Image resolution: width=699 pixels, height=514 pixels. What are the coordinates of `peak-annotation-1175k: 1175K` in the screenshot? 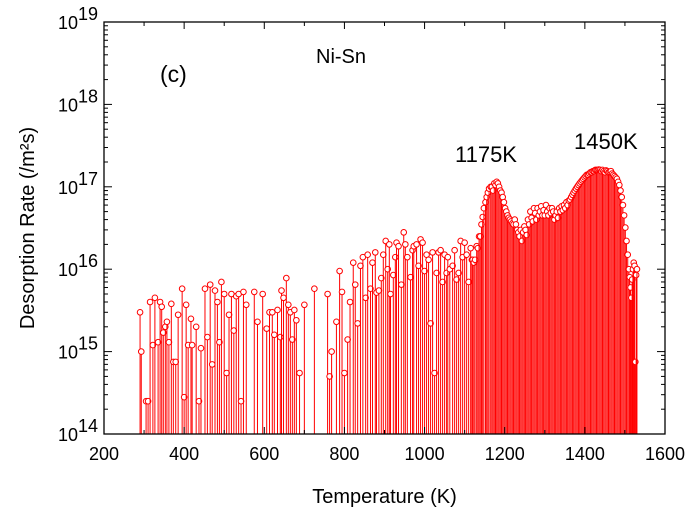 It's located at (486, 154).